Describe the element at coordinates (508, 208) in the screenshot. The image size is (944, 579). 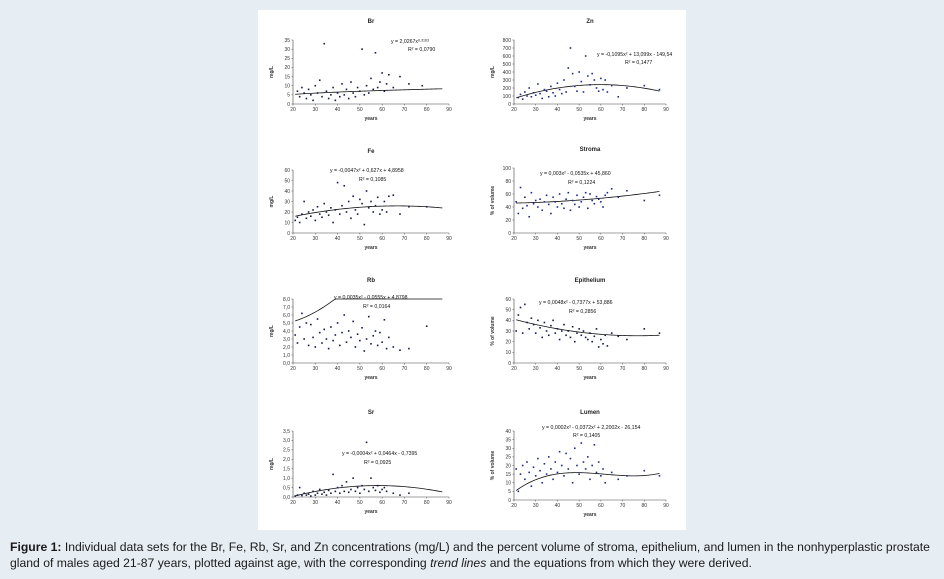
I see `y-tick-label: 40` at that location.